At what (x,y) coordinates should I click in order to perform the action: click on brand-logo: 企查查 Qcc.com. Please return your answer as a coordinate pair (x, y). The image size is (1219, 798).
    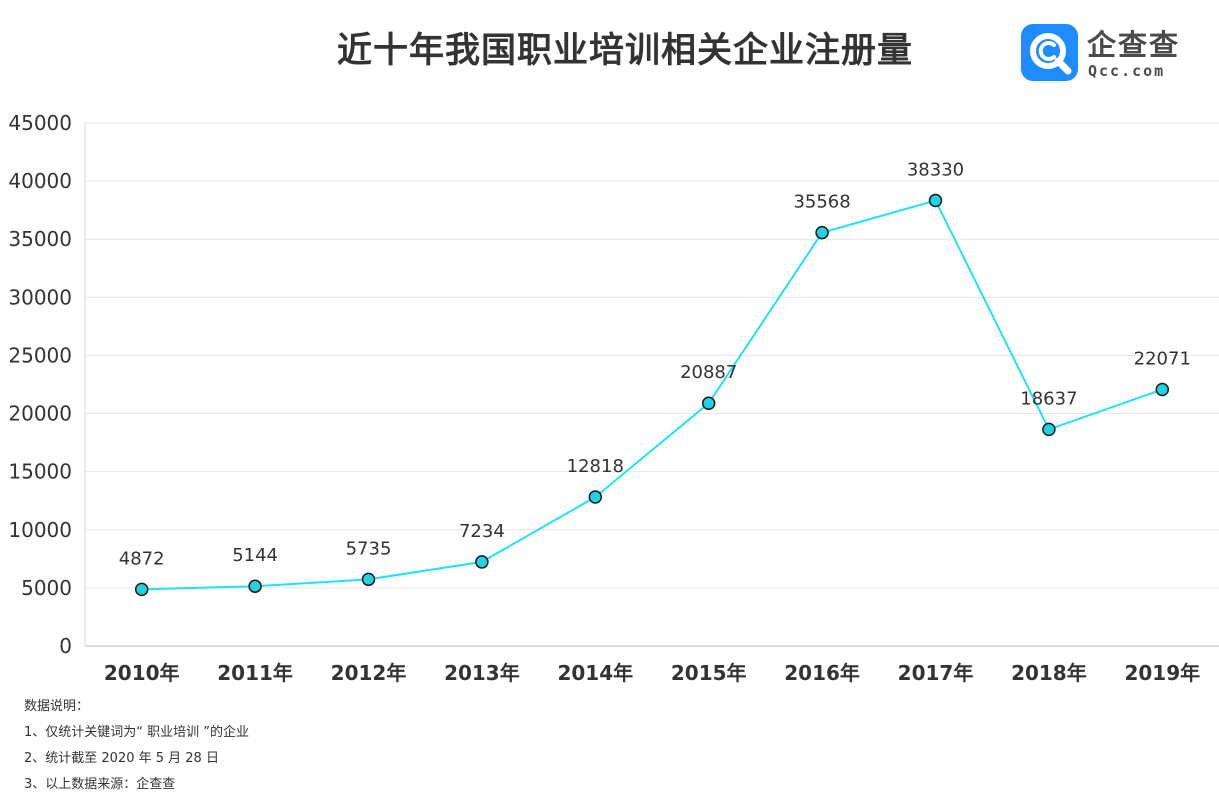
    Looking at the image, I should click on (1111, 54).